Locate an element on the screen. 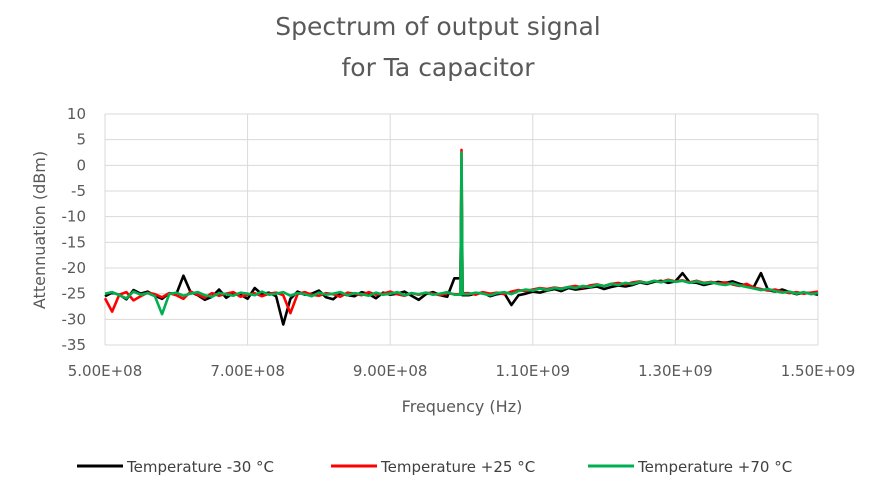  legend-label: Temperature +70 °C is located at coordinates (714, 467).